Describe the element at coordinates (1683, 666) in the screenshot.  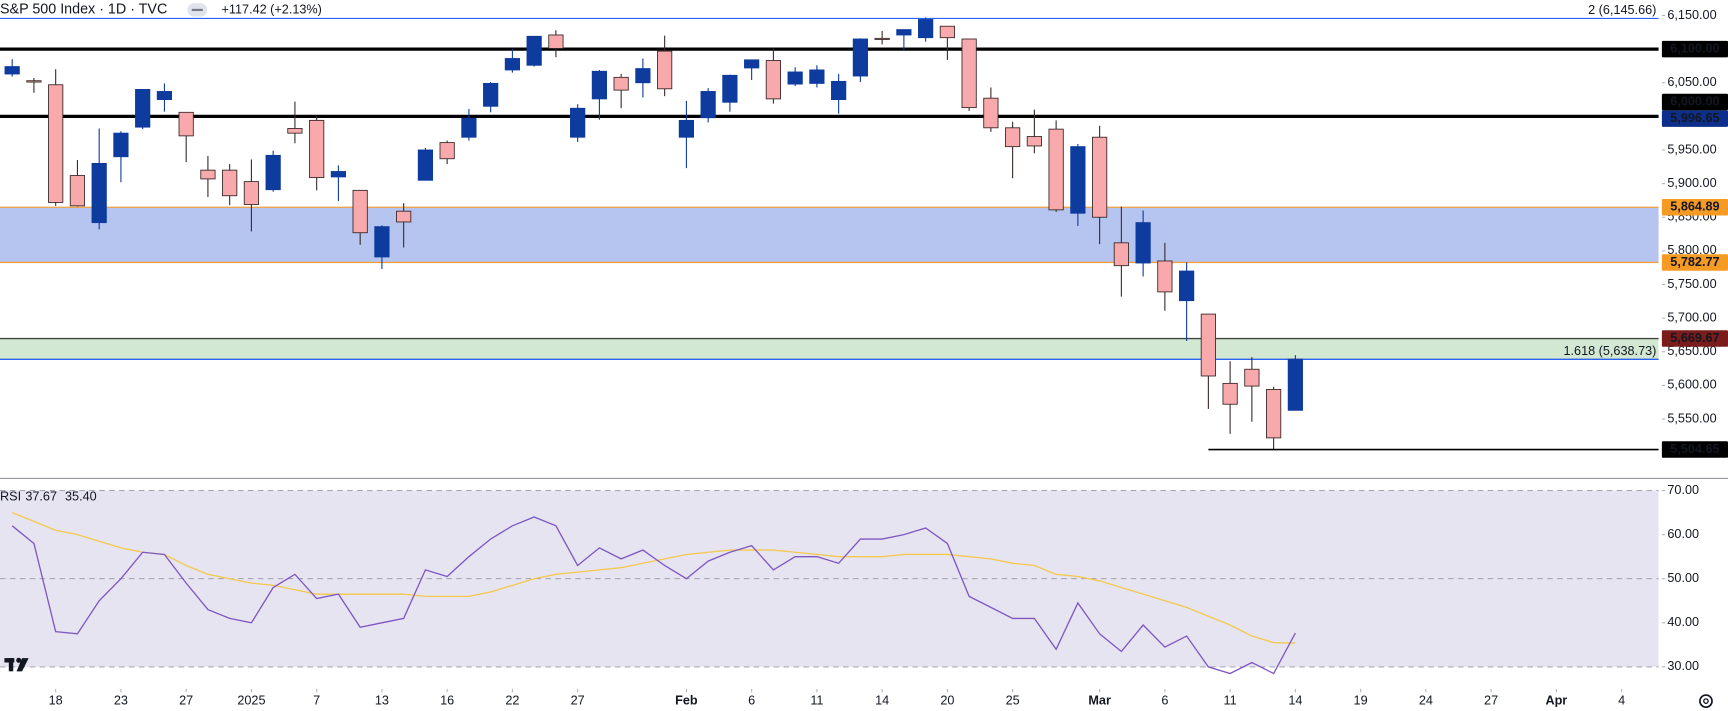
I see `y-tick-label: 30.00` at that location.